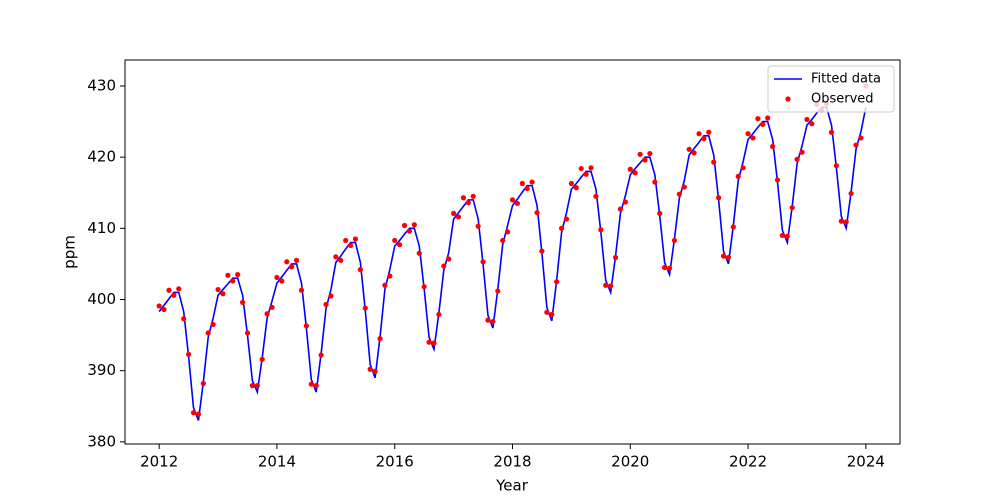 The height and width of the screenshot is (500, 1000). What do you see at coordinates (277, 462) in the screenshot?
I see `x-tick-label: 2014` at bounding box center [277, 462].